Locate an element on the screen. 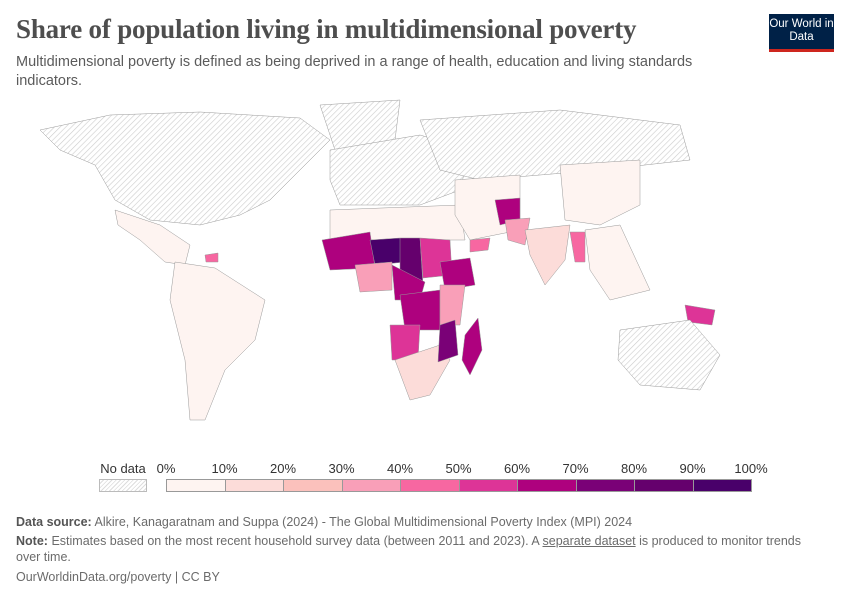 The image size is (850, 600). country-region: Pakistan is located at coordinates (517, 231).